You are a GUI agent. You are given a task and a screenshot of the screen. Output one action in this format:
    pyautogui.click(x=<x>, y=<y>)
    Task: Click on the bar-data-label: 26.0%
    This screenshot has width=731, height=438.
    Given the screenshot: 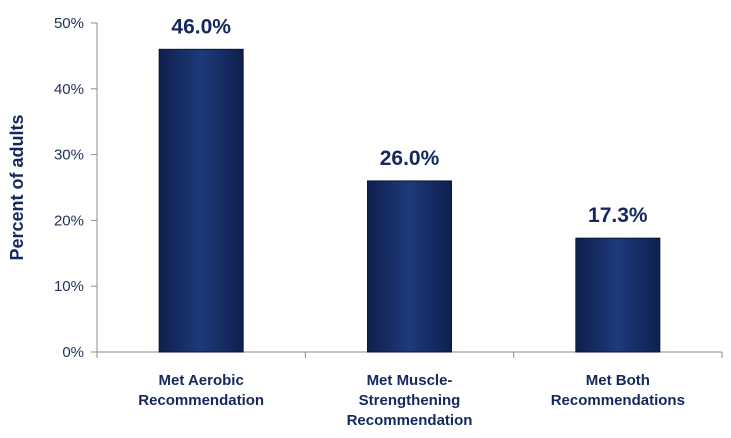 What is the action you would take?
    pyautogui.click(x=410, y=158)
    